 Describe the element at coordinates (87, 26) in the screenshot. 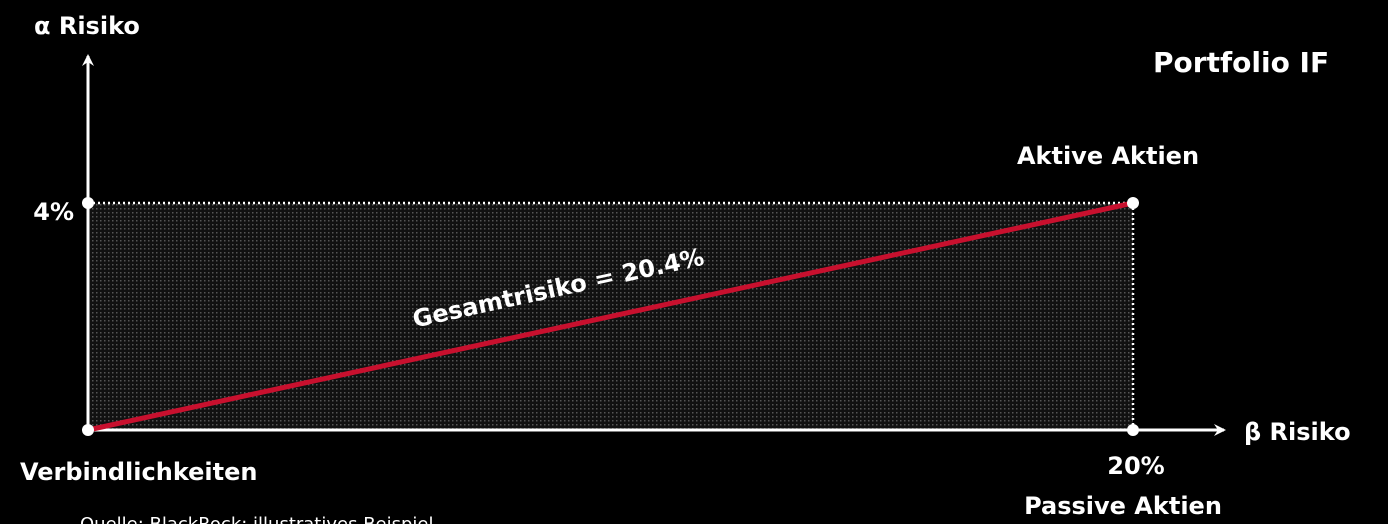

I see `y-axis-label: α Risiko` at that location.